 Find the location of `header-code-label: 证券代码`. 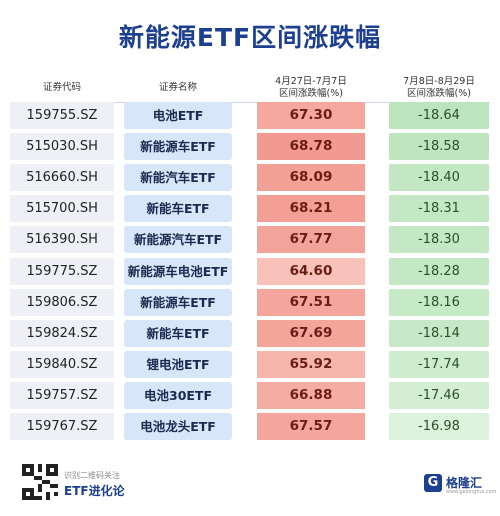

header-code-label: 证券代码 is located at coordinates (61, 87).